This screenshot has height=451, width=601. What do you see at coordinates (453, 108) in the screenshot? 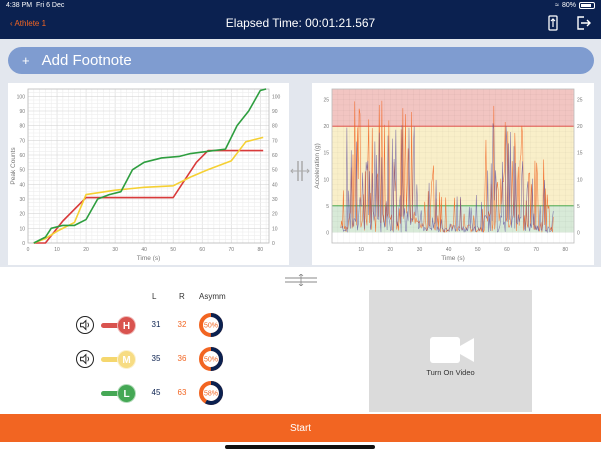
I see `intensity-zone` at bounding box center [453, 108].